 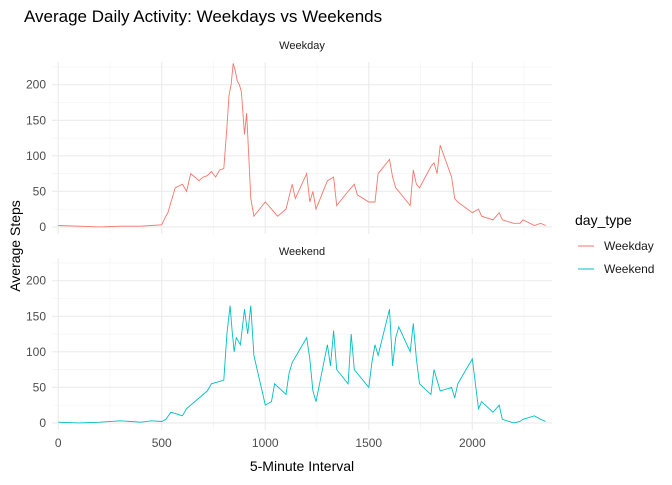 What do you see at coordinates (302, 466) in the screenshot?
I see `x-axis-label: 5-Minute Interval` at bounding box center [302, 466].